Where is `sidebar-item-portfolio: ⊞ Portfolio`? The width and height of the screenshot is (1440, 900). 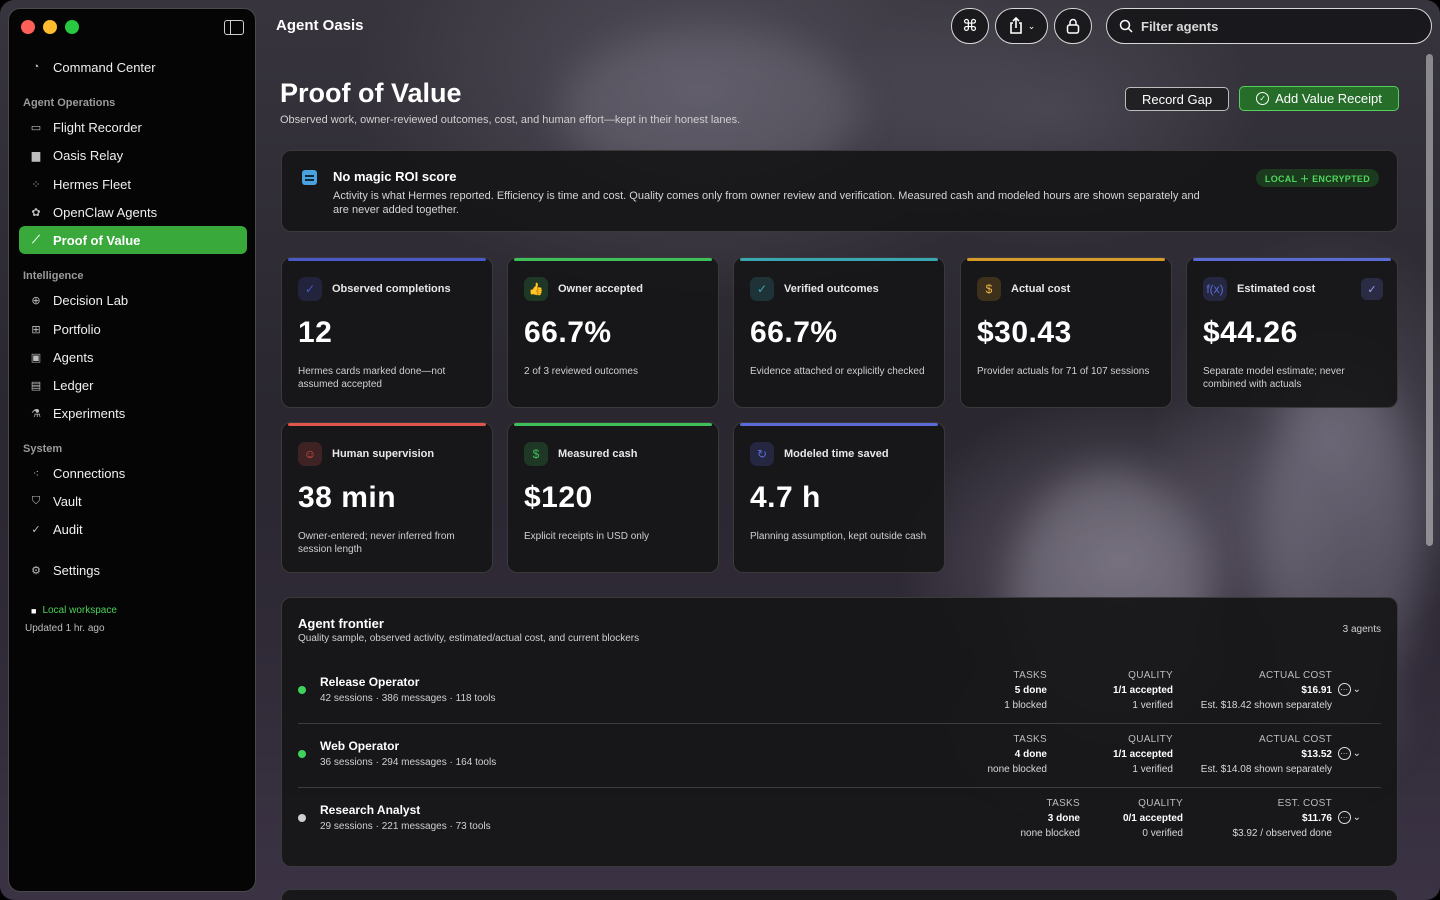
sidebar-item-portfolio: ⊞ Portfolio is located at coordinates (133, 329).